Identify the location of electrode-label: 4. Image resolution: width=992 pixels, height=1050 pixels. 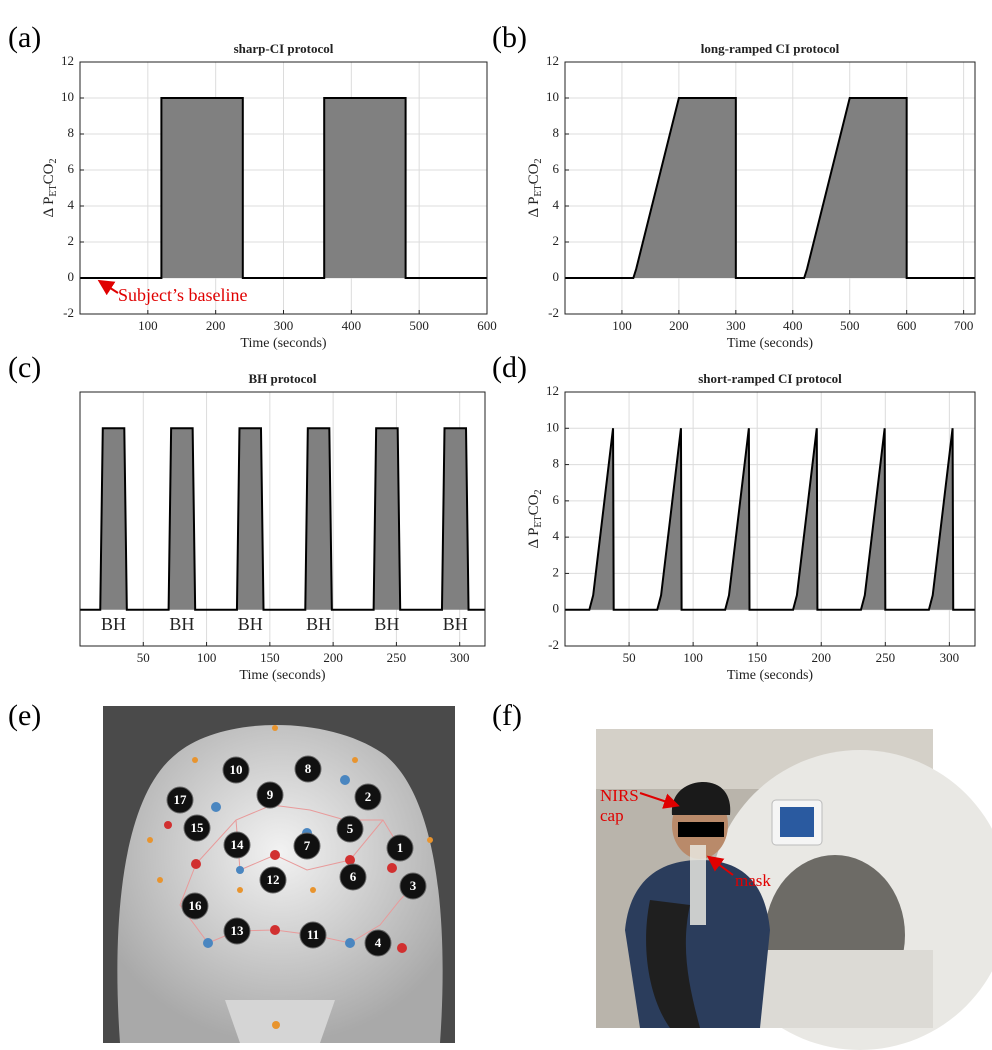
(378, 942).